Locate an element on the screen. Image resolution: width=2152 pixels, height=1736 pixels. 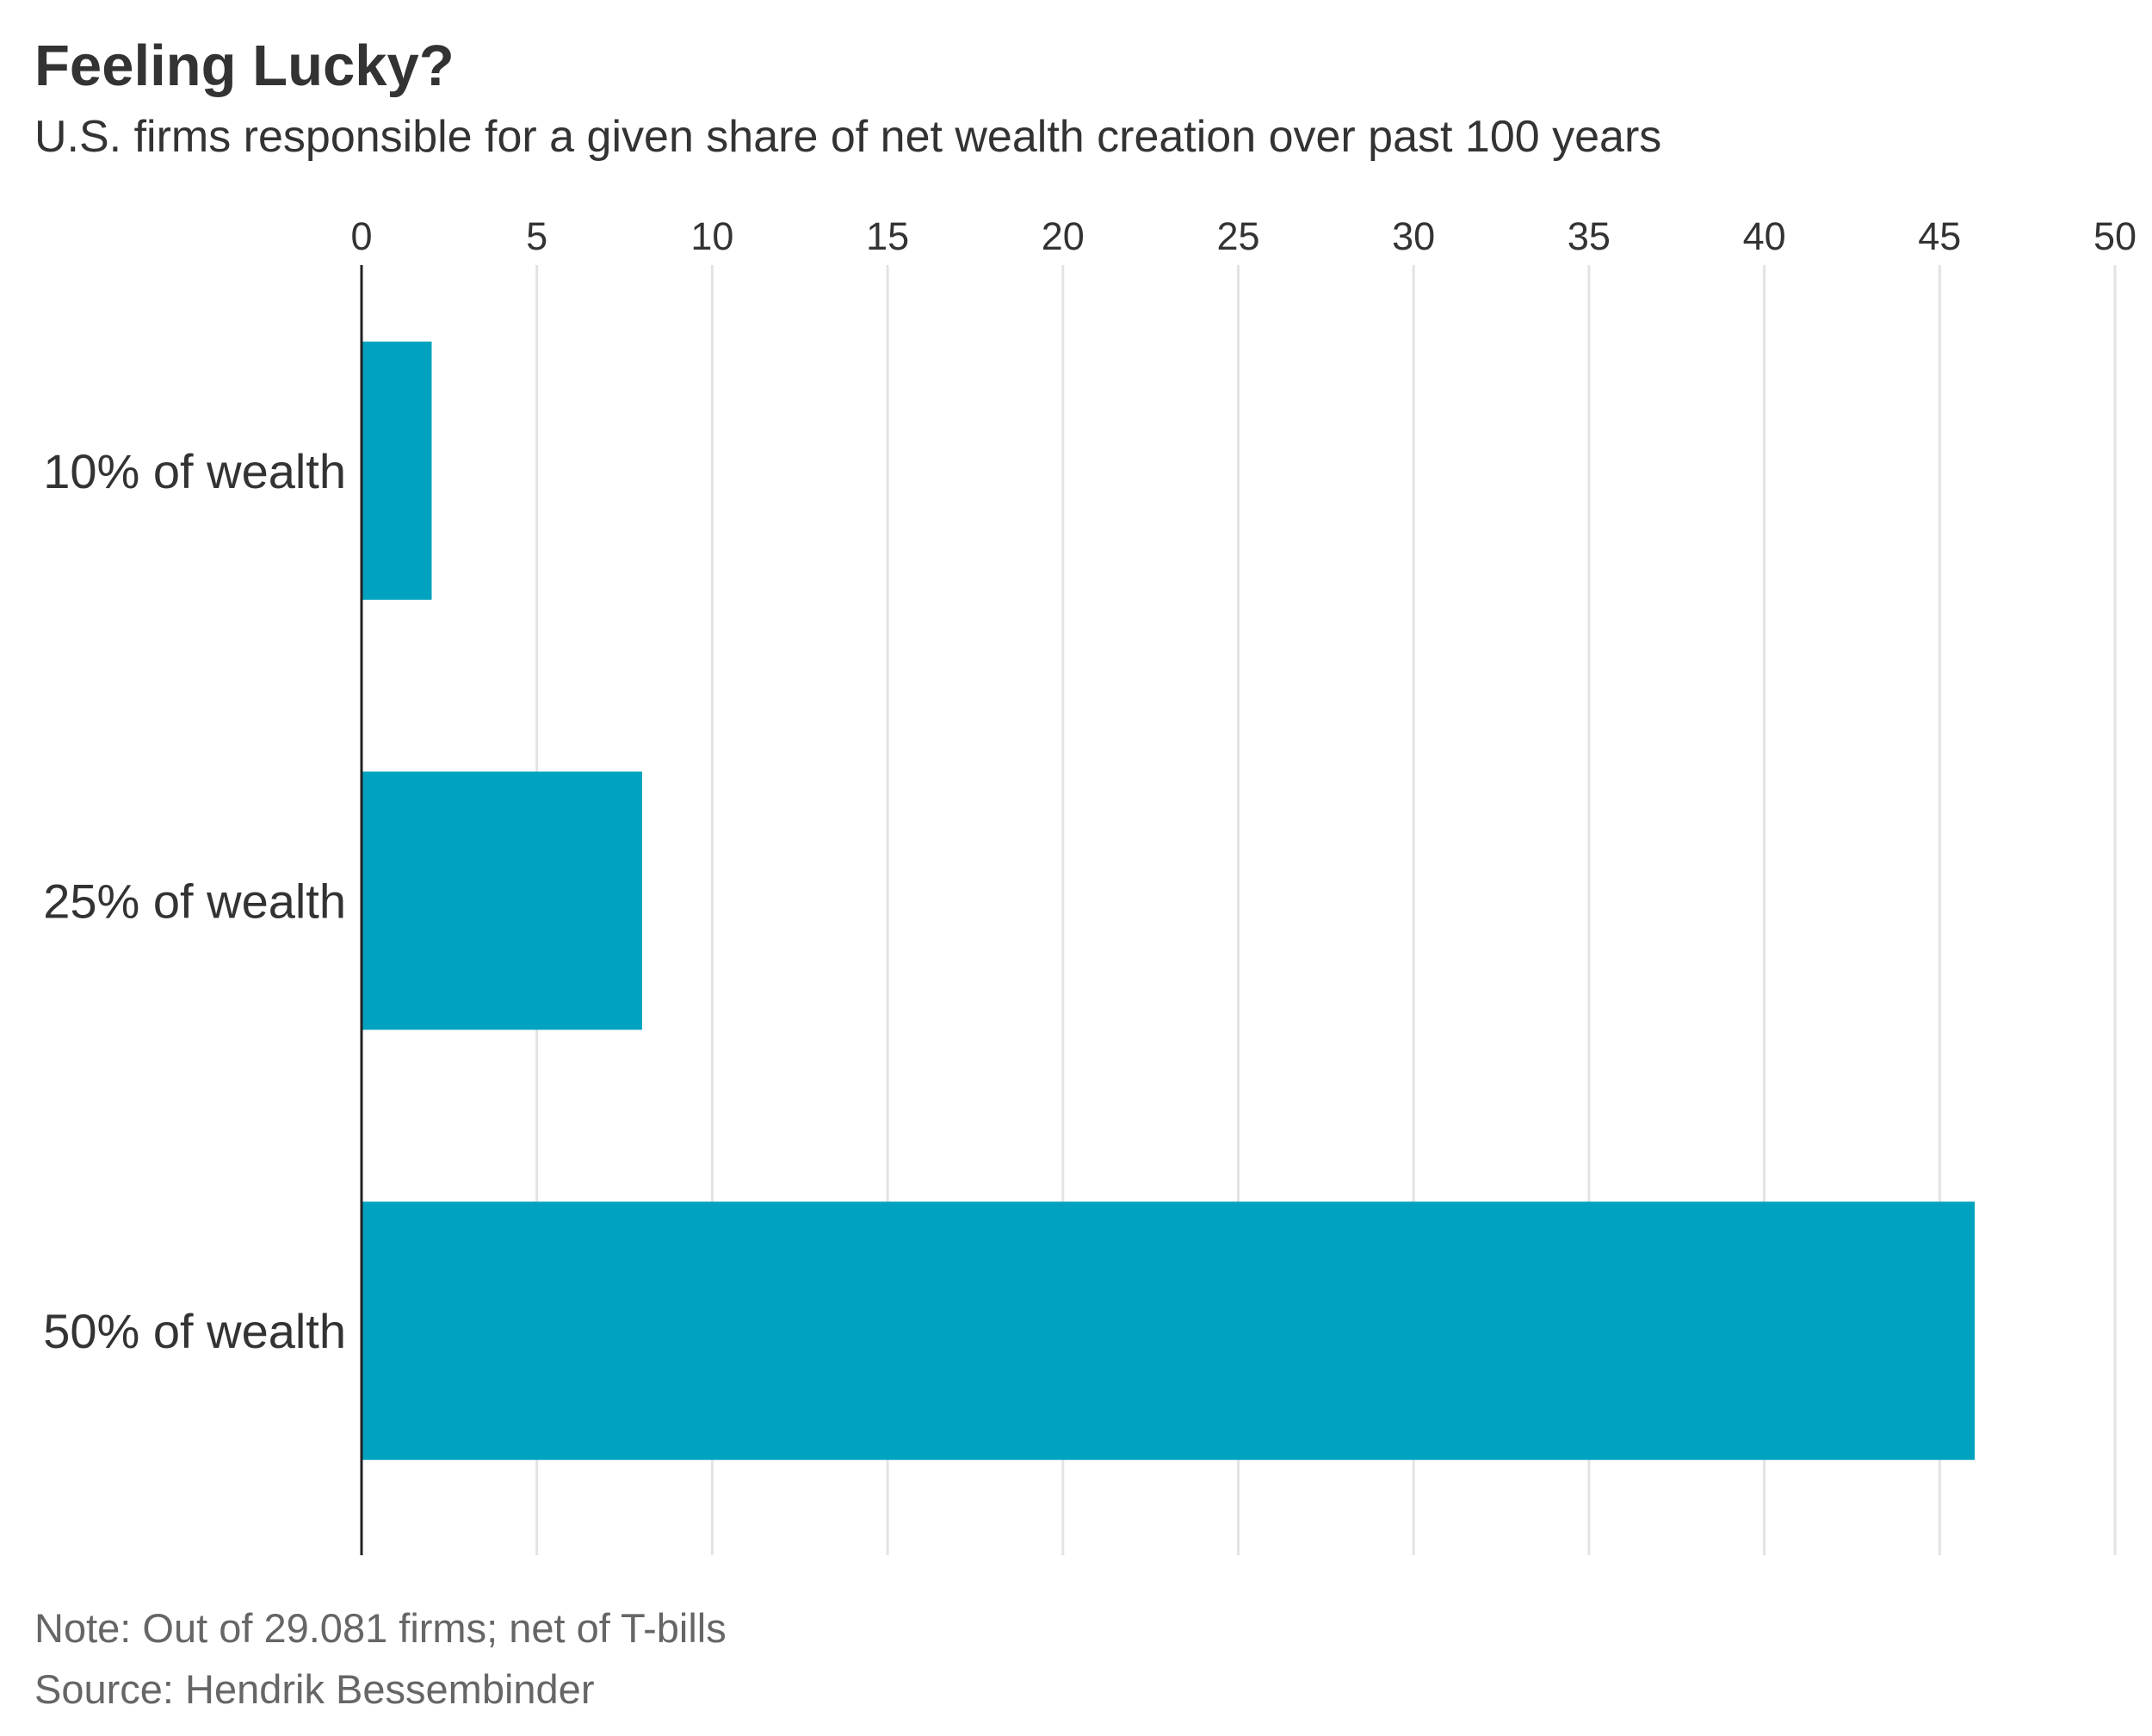
x-tick-label: 10 is located at coordinates (711, 236).